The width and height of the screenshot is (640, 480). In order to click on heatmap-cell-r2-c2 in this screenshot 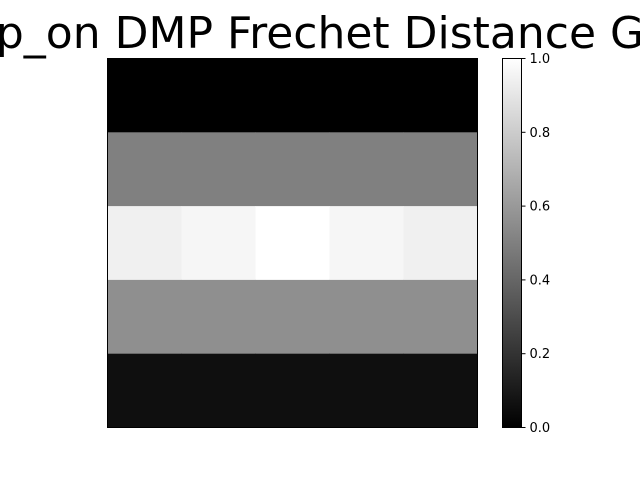, I will do `click(292, 243)`.